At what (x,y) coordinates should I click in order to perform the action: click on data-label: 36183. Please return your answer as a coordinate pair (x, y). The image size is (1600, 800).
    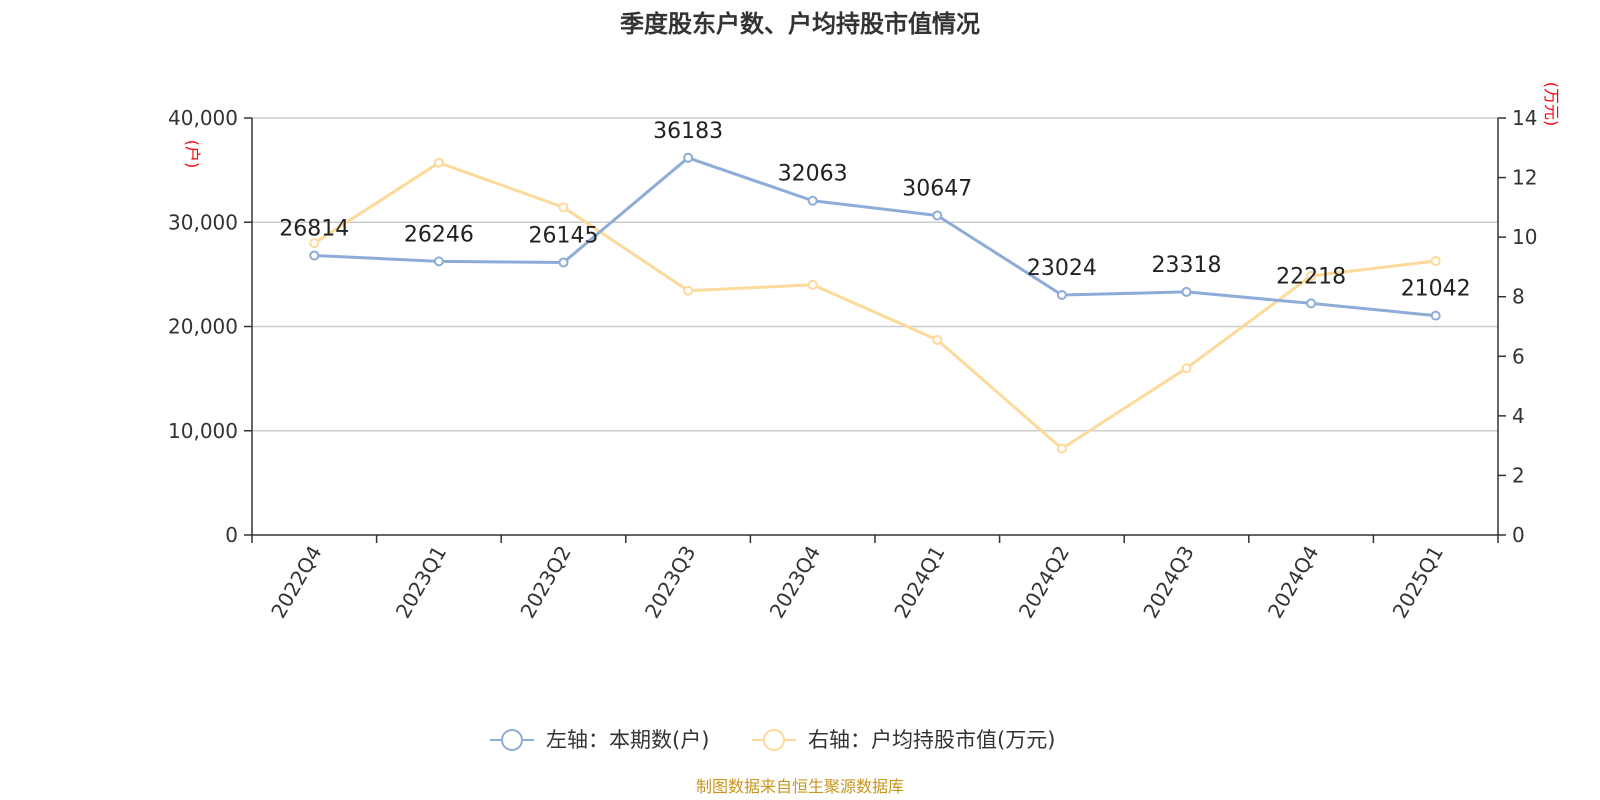
    Looking at the image, I should click on (688, 131).